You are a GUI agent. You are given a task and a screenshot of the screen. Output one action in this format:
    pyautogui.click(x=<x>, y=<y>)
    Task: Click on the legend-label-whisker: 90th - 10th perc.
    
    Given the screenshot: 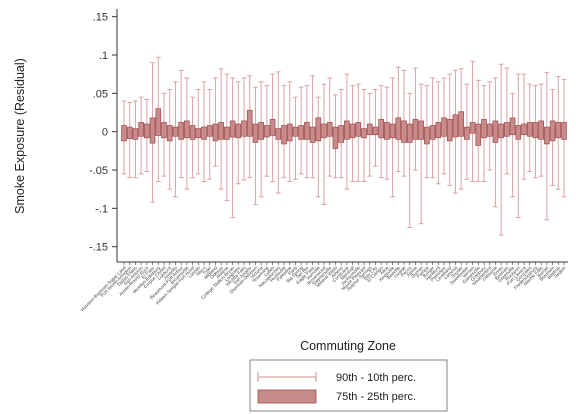 What is the action you would take?
    pyautogui.click(x=376, y=378)
    